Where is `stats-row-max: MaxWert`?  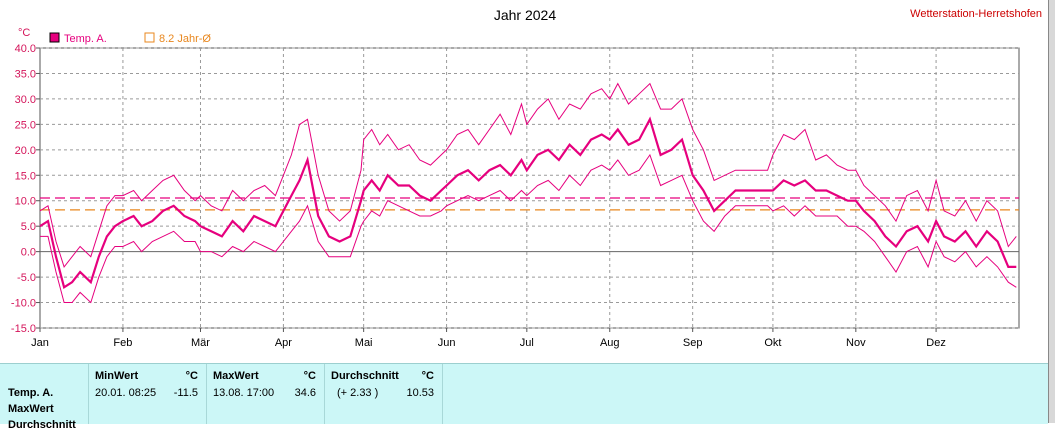
stats-row-max: MaxWert is located at coordinates (31, 409).